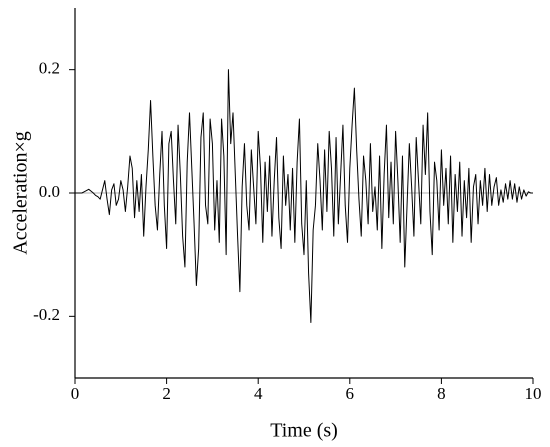  I want to click on y-tick-label: 0.2, so click(49, 68).